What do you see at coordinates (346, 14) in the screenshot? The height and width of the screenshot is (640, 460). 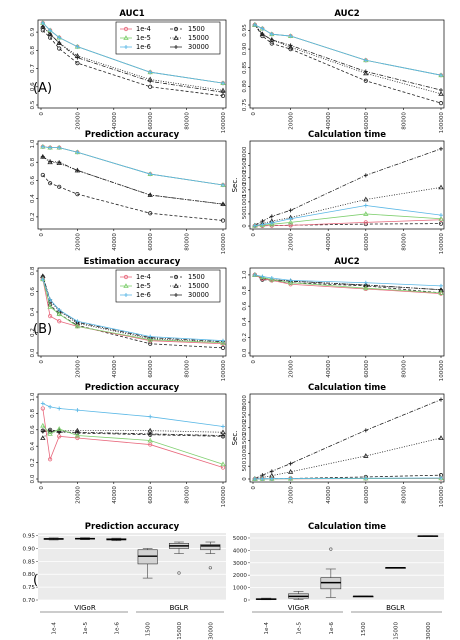 I see `chart-title: AUC2` at bounding box center [346, 14].